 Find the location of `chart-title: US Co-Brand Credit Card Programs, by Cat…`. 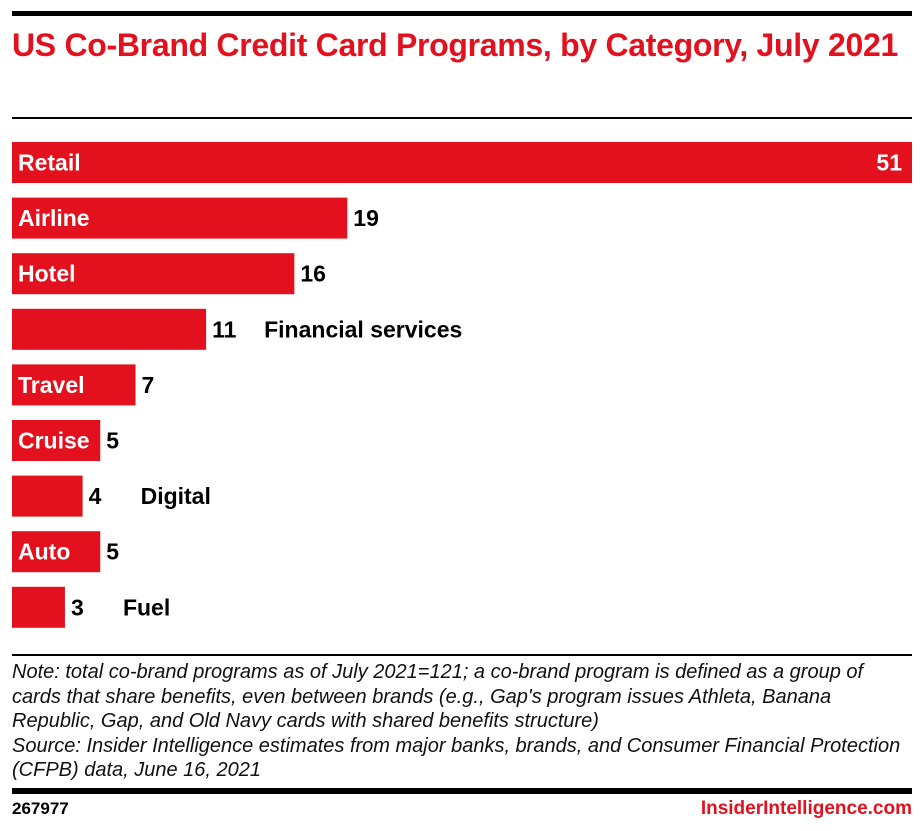

chart-title: US Co-Brand Credit Card Programs, by Cat… is located at coordinates (455, 45).